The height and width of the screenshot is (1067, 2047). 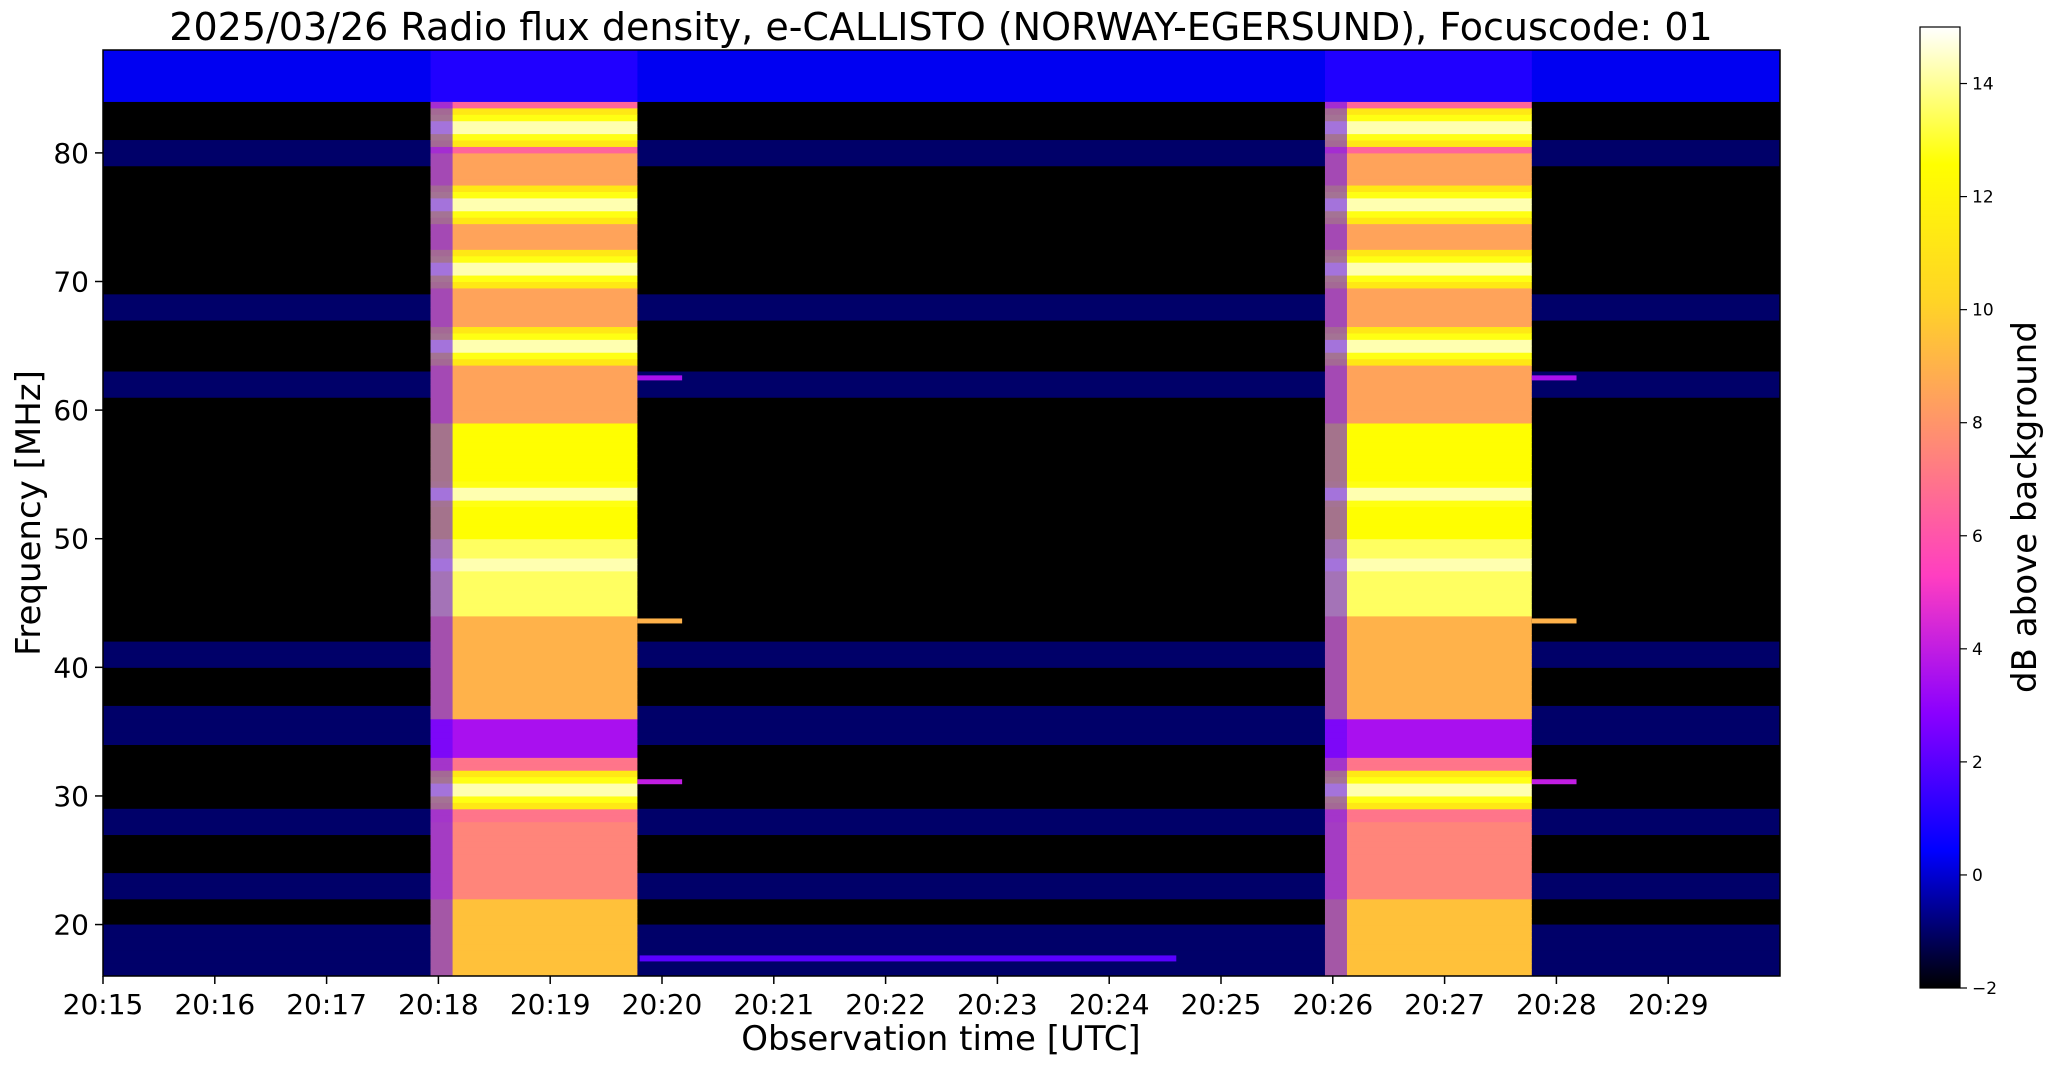 I want to click on y-axis-ticks: 20 30 40 50 60 70 80, so click(x=78, y=539).